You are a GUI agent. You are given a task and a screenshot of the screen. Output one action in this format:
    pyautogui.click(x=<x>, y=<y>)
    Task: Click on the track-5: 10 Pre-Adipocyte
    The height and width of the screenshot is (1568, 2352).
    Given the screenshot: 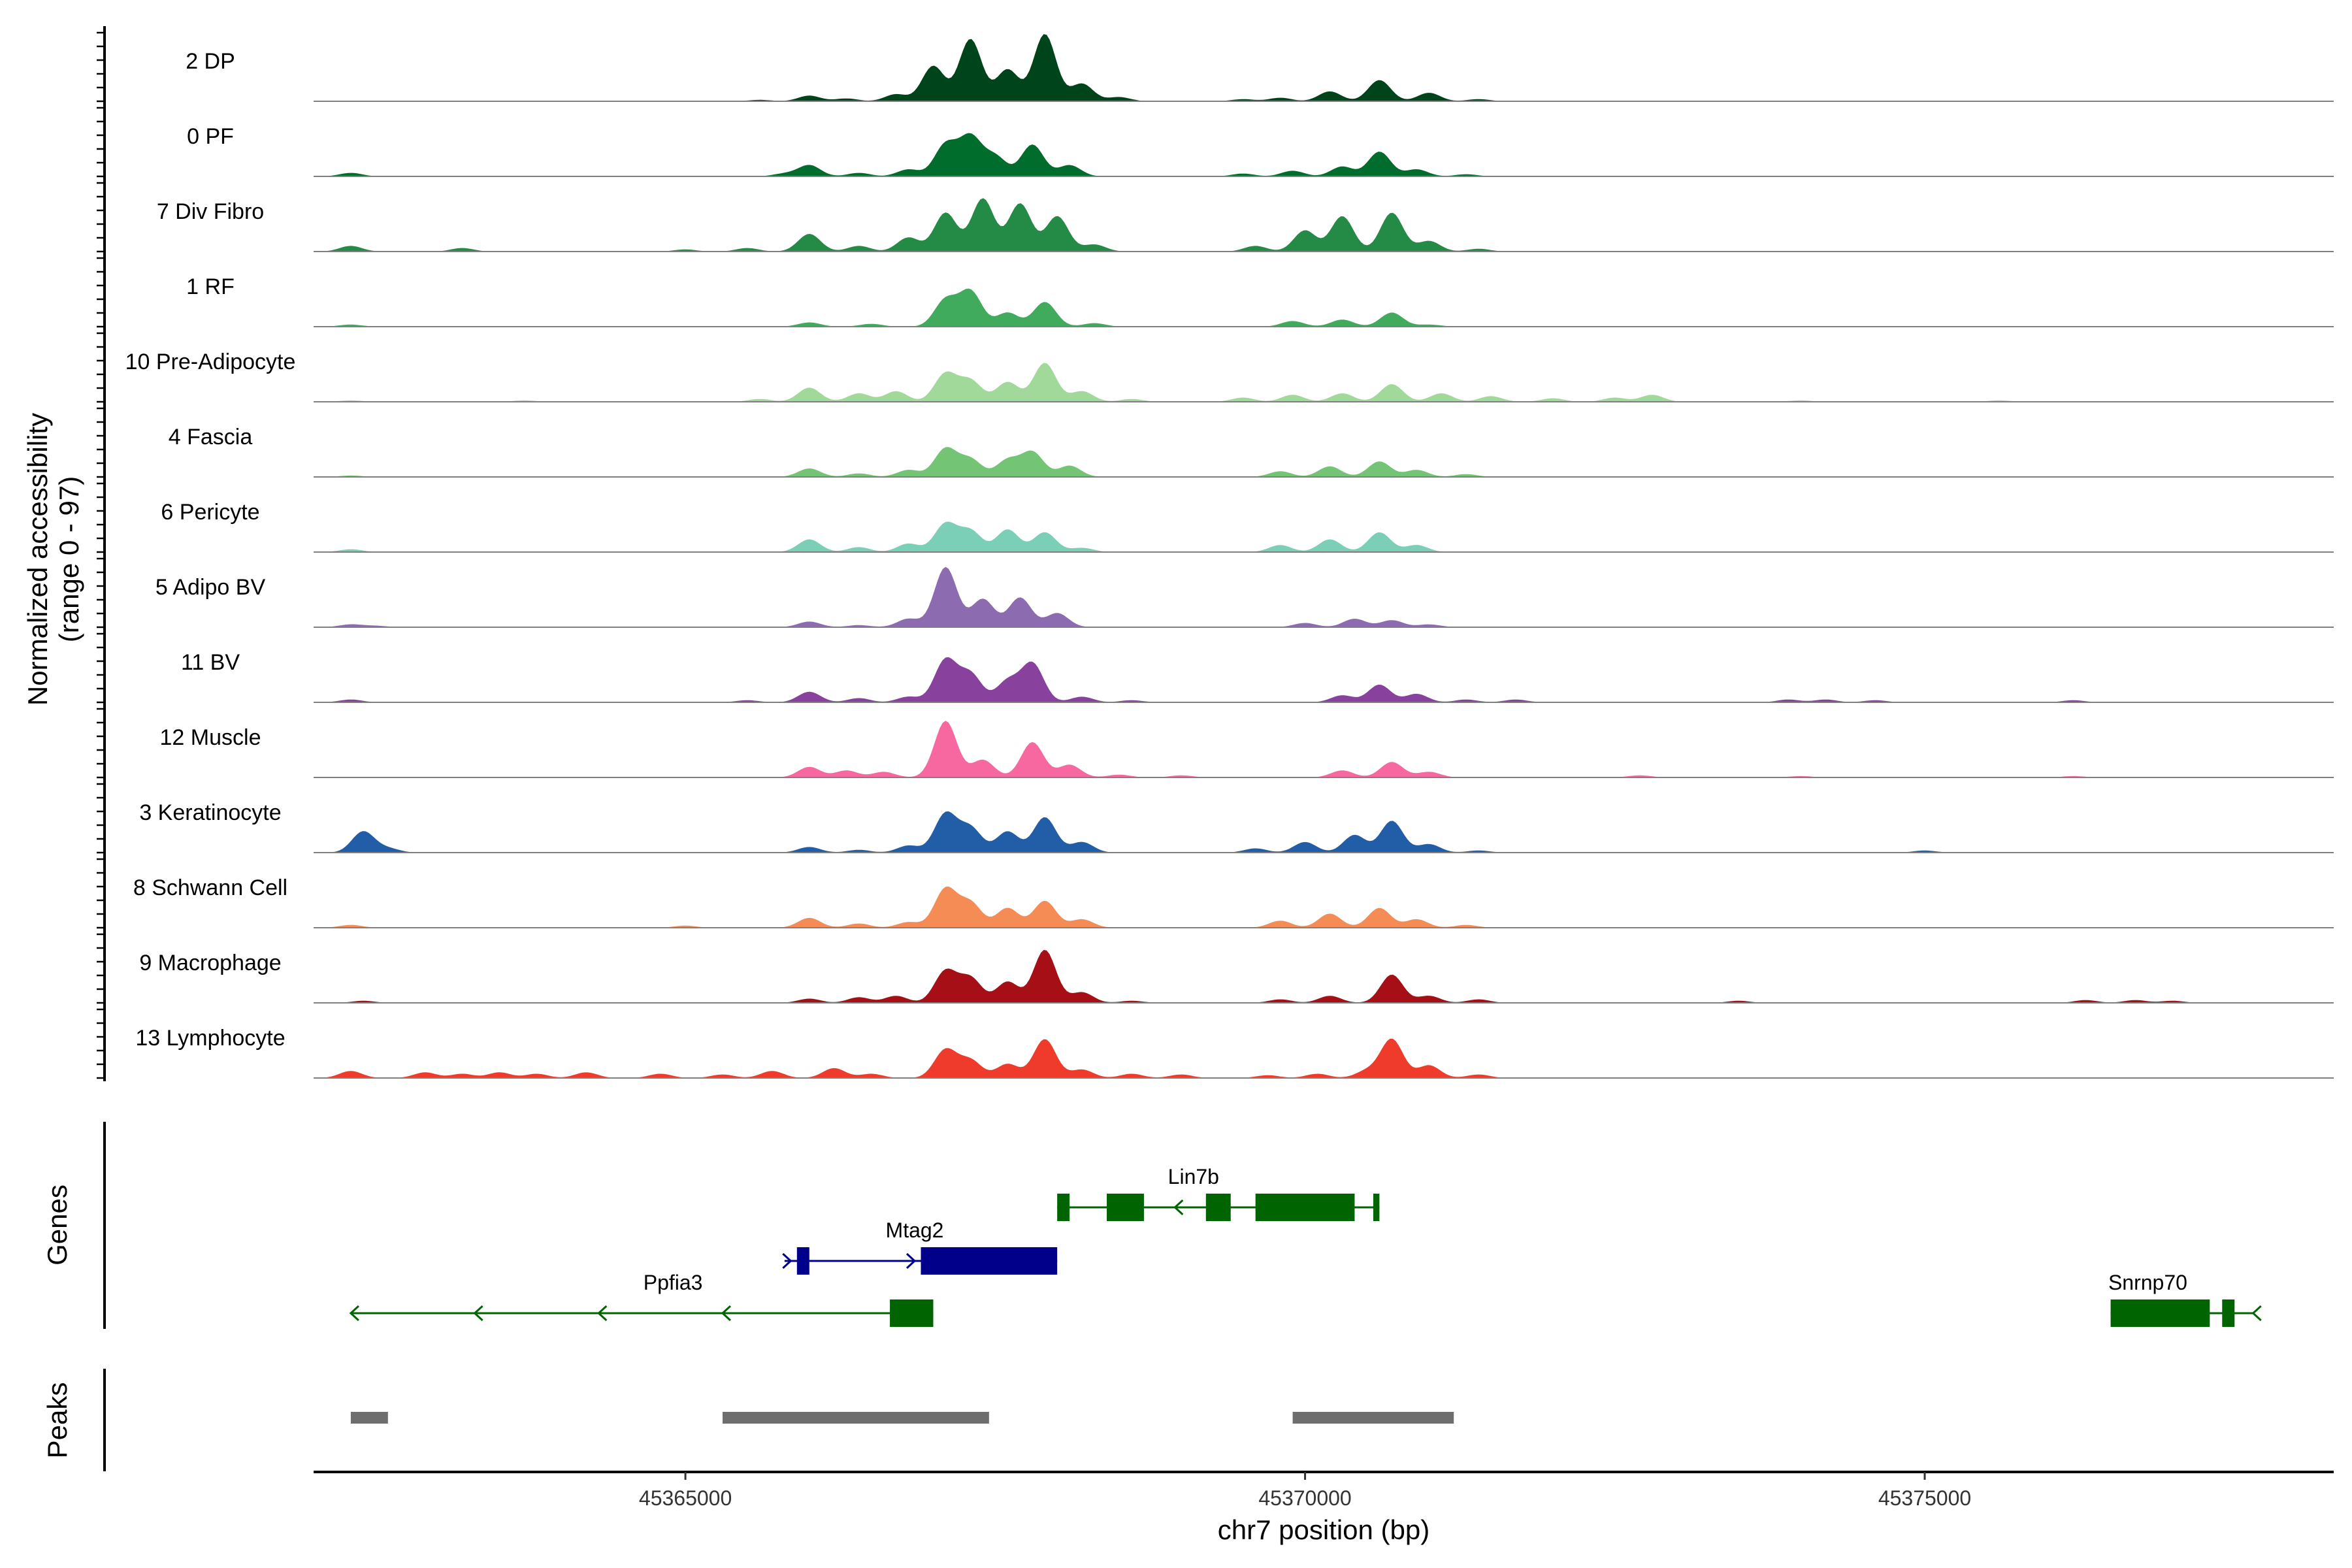 What is the action you would take?
    pyautogui.click(x=1229, y=376)
    